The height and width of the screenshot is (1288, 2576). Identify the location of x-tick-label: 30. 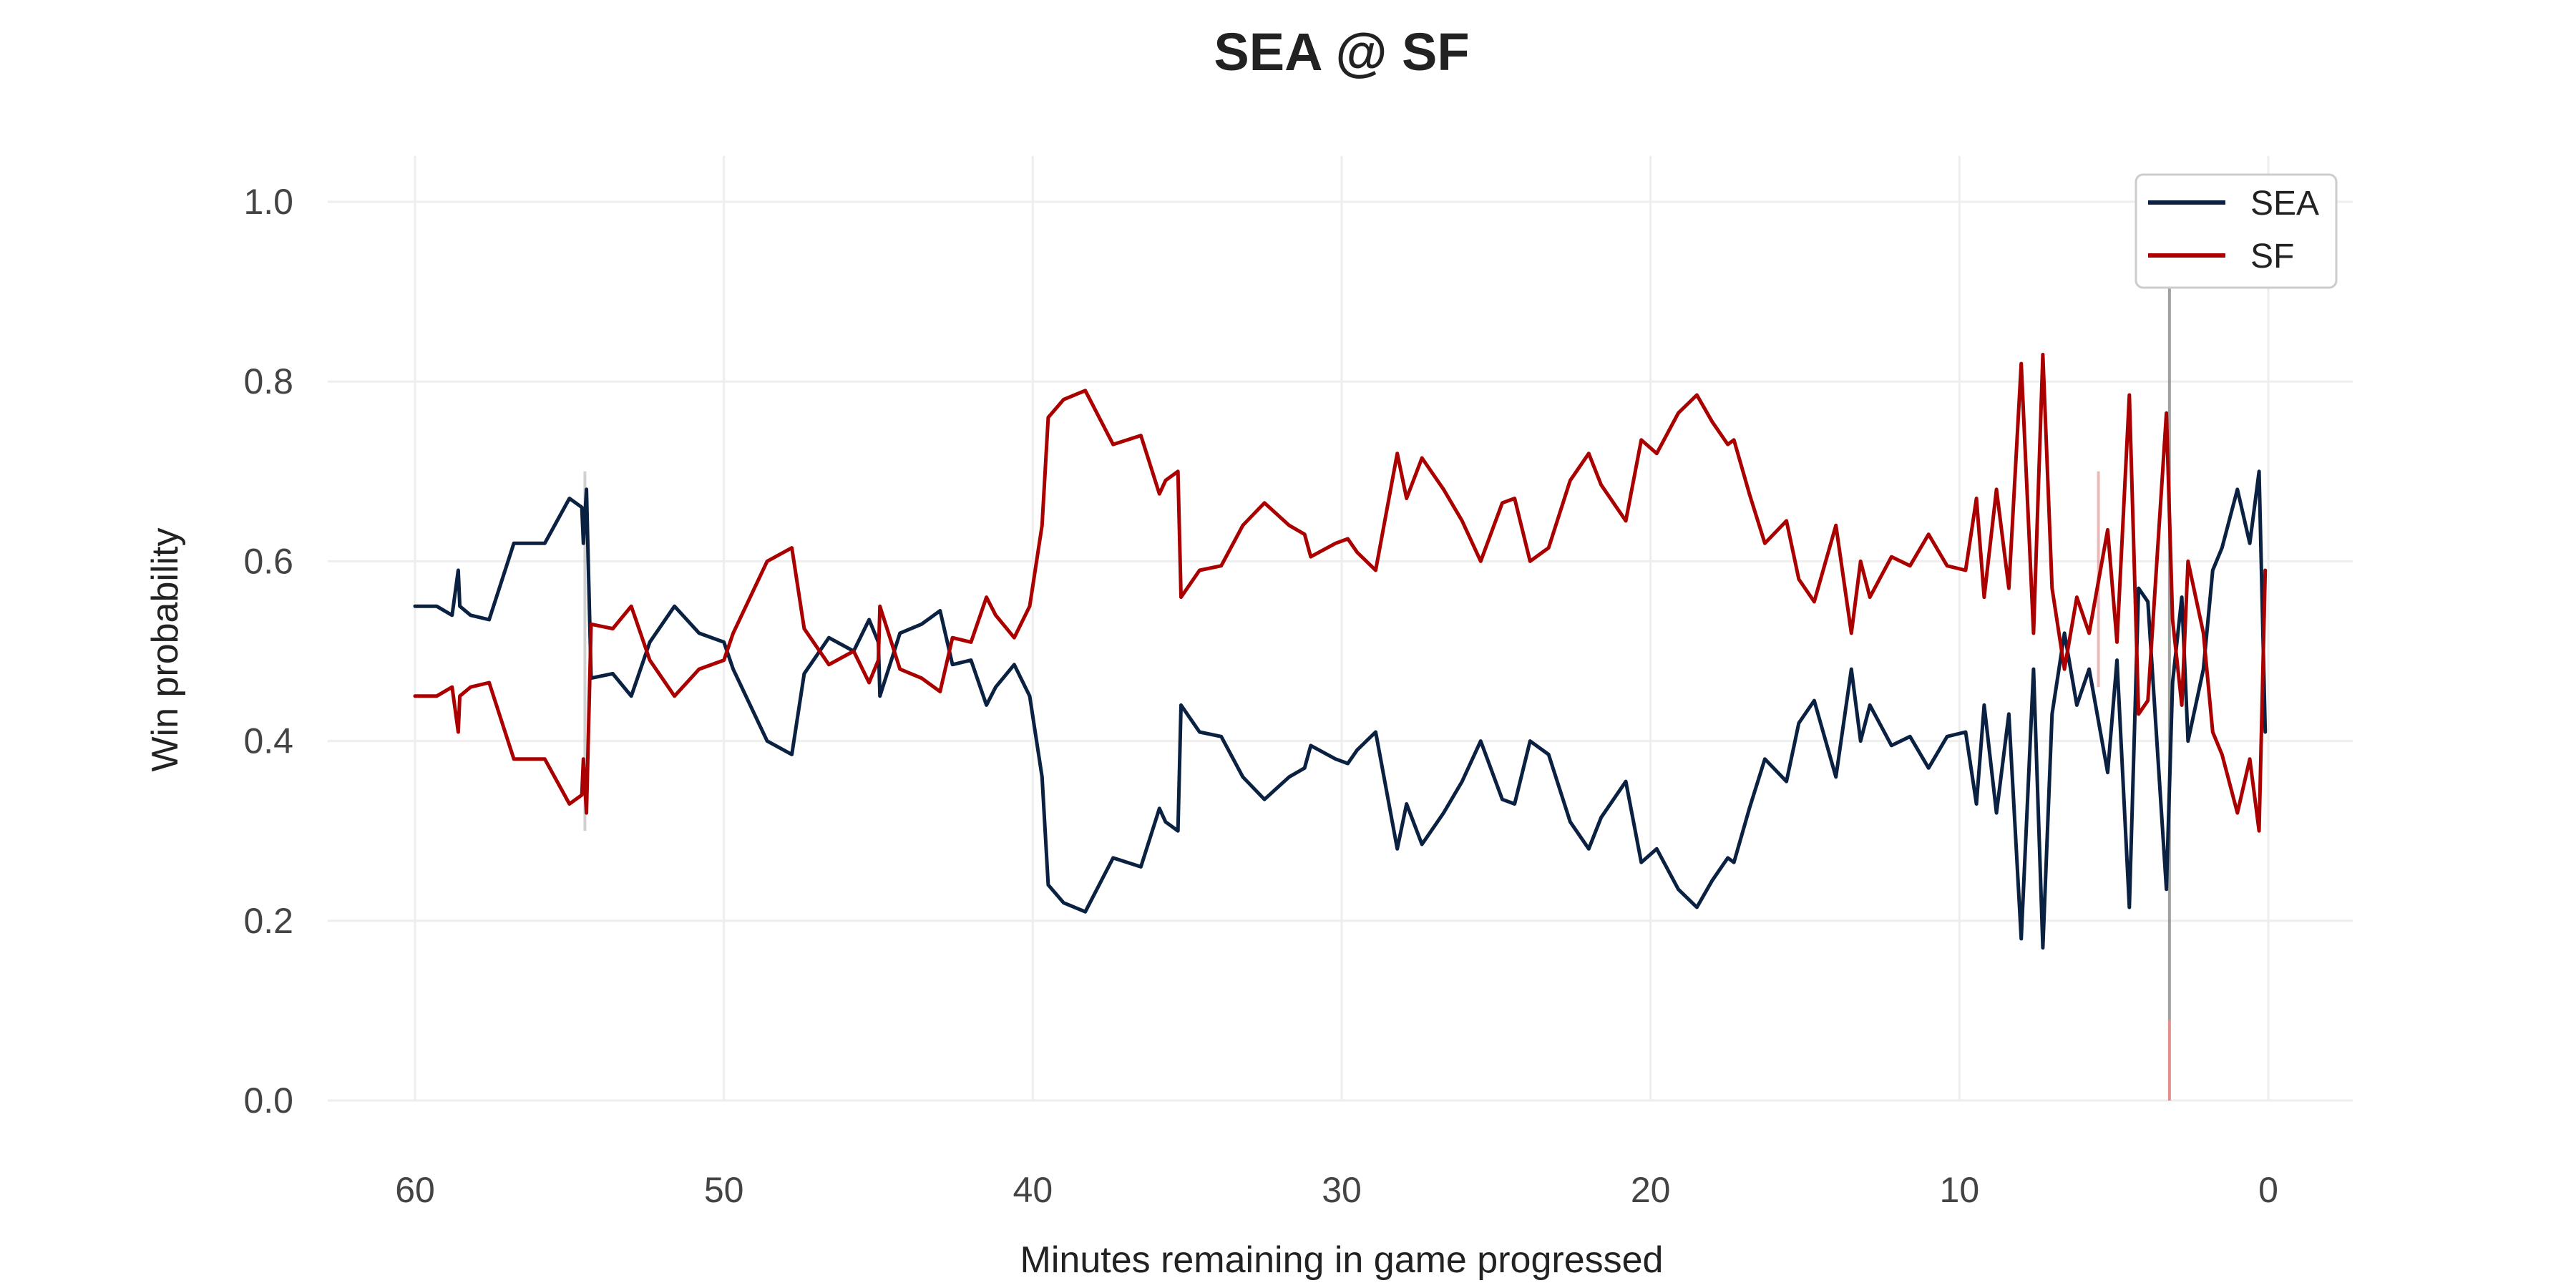
(1342, 1190).